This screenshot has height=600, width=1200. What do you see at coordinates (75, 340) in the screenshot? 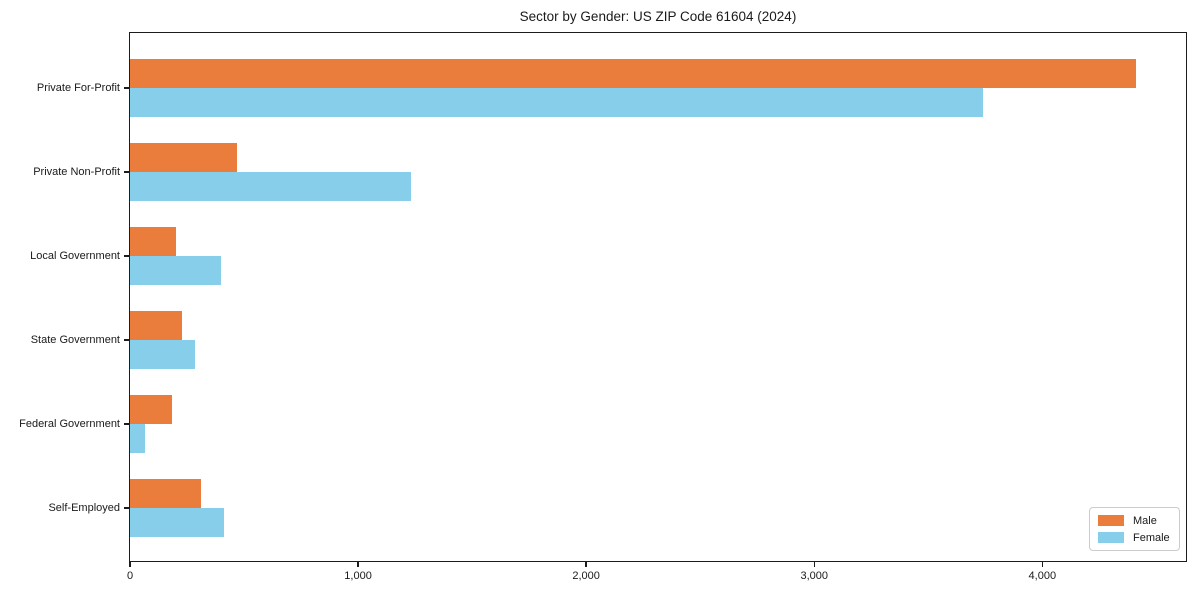
I see `y-axis-label: State Government` at bounding box center [75, 340].